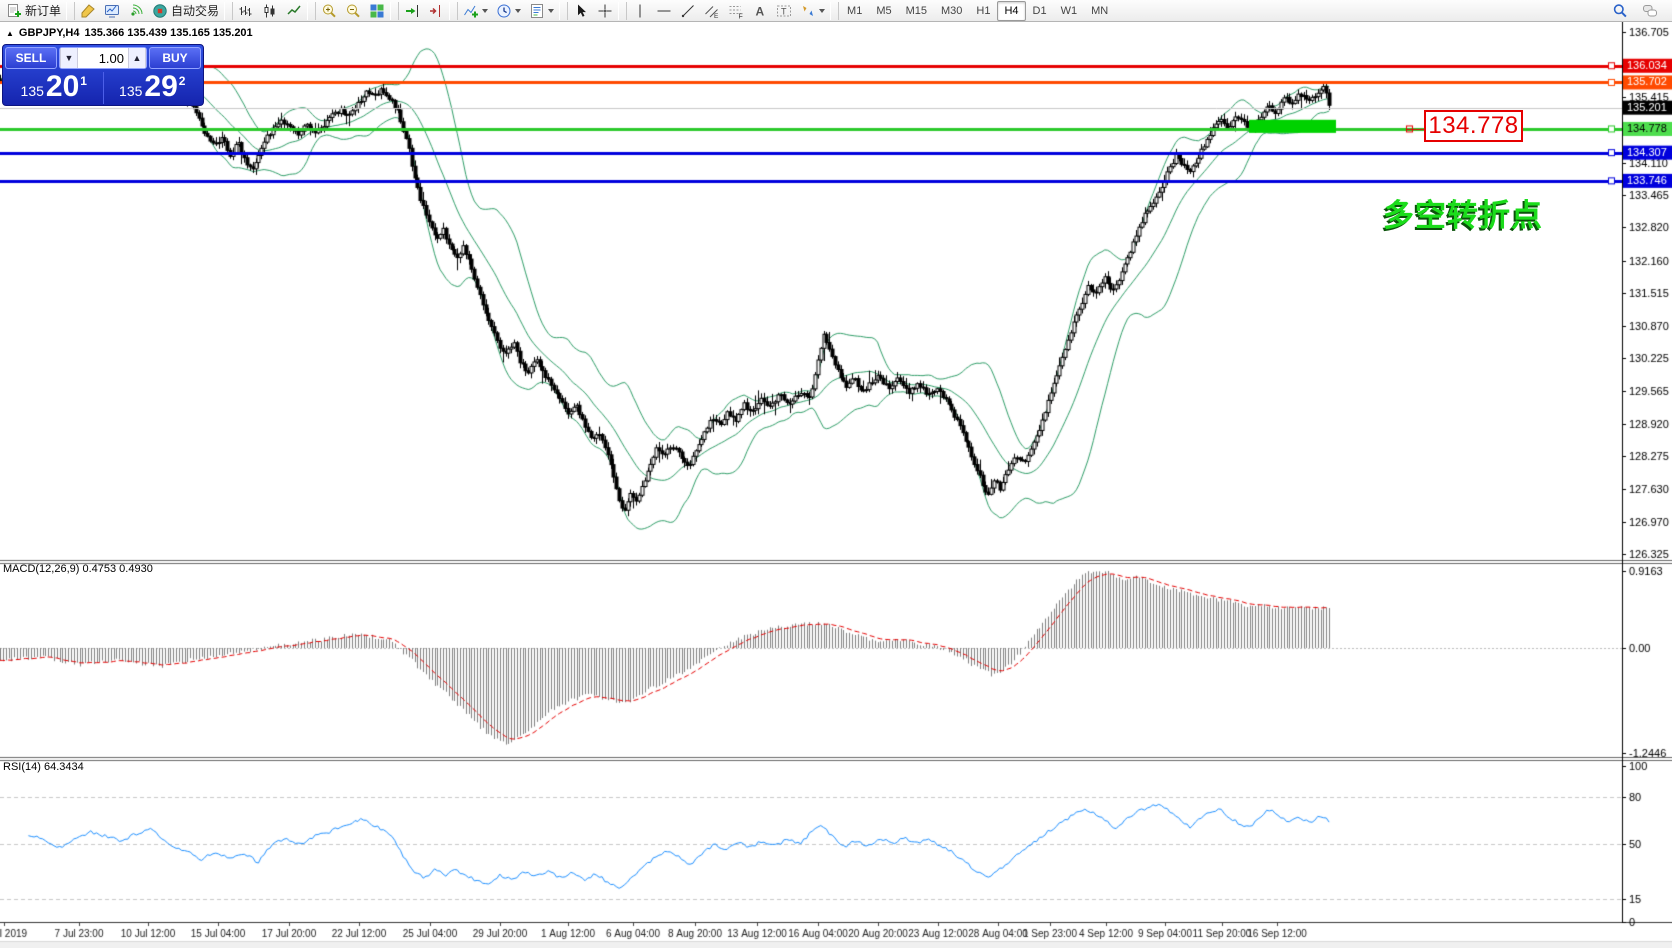  Describe the element at coordinates (152, 86) in the screenshot. I see `buy-price: 135 29 2` at that location.